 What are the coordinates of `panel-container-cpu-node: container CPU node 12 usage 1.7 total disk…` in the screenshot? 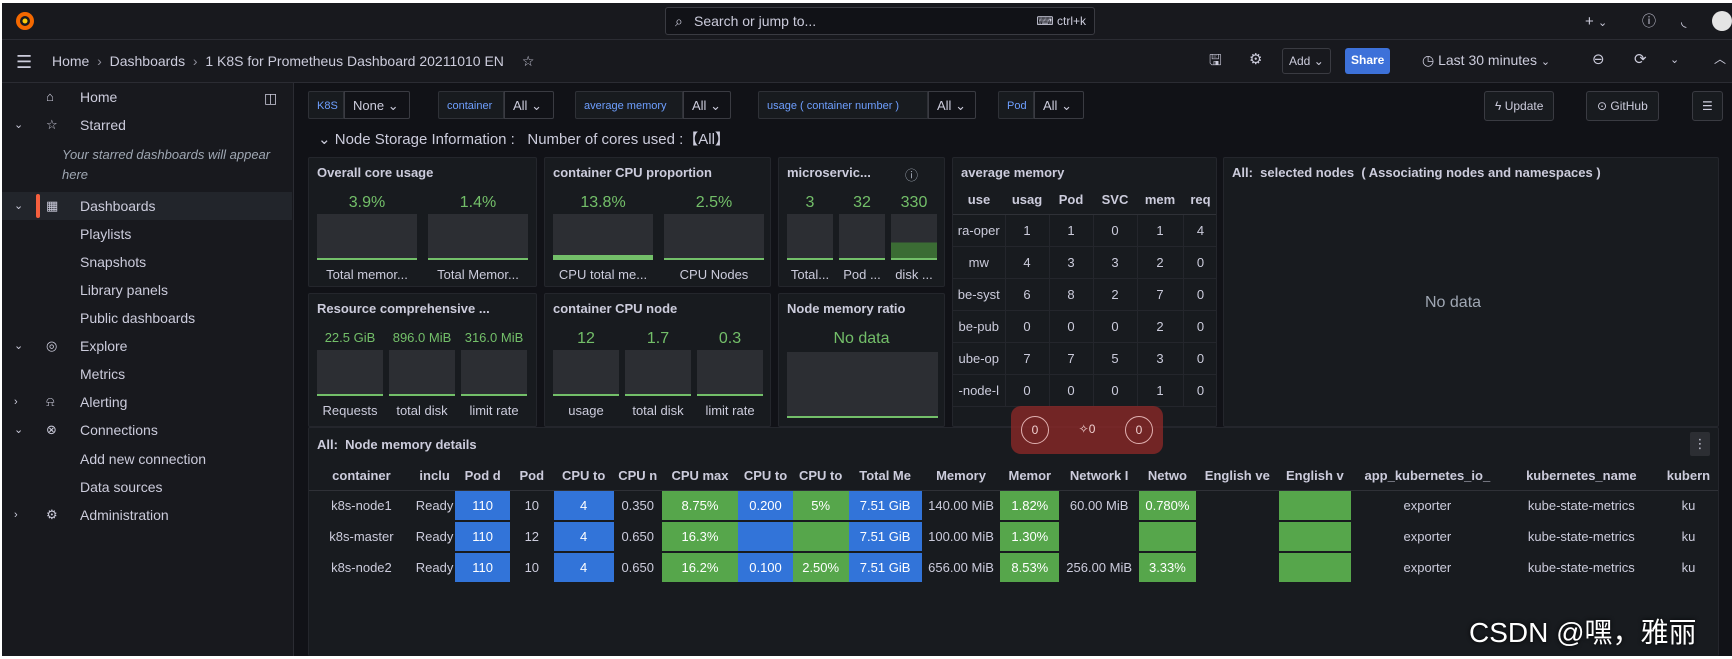 It's located at (657, 360).